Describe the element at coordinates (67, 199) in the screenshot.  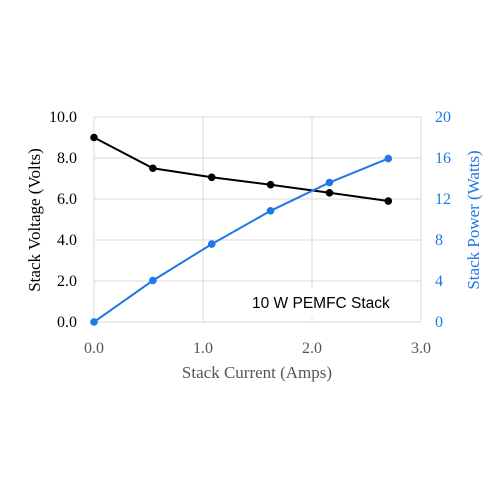
I see `left-tick-label: 6.0` at that location.